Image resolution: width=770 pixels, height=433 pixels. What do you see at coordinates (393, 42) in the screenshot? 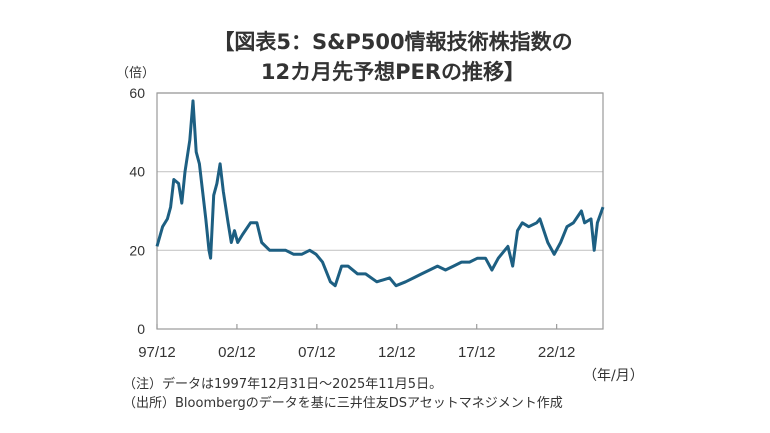
I see `chart-title-line1: 【図表5：S&P500情報技術株指数の` at bounding box center [393, 42].